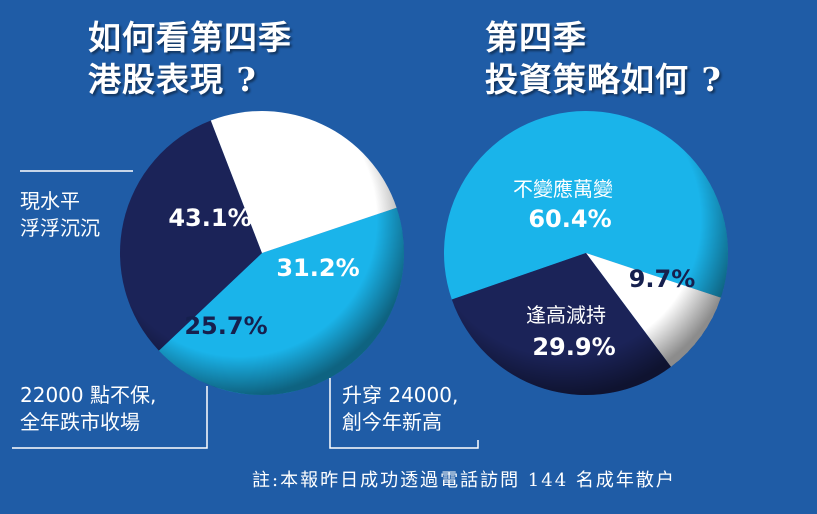 Image resolution: width=817 pixels, height=514 pixels. What do you see at coordinates (400, 395) in the screenshot?
I see `callout-line: 升穿 24000,` at bounding box center [400, 395].